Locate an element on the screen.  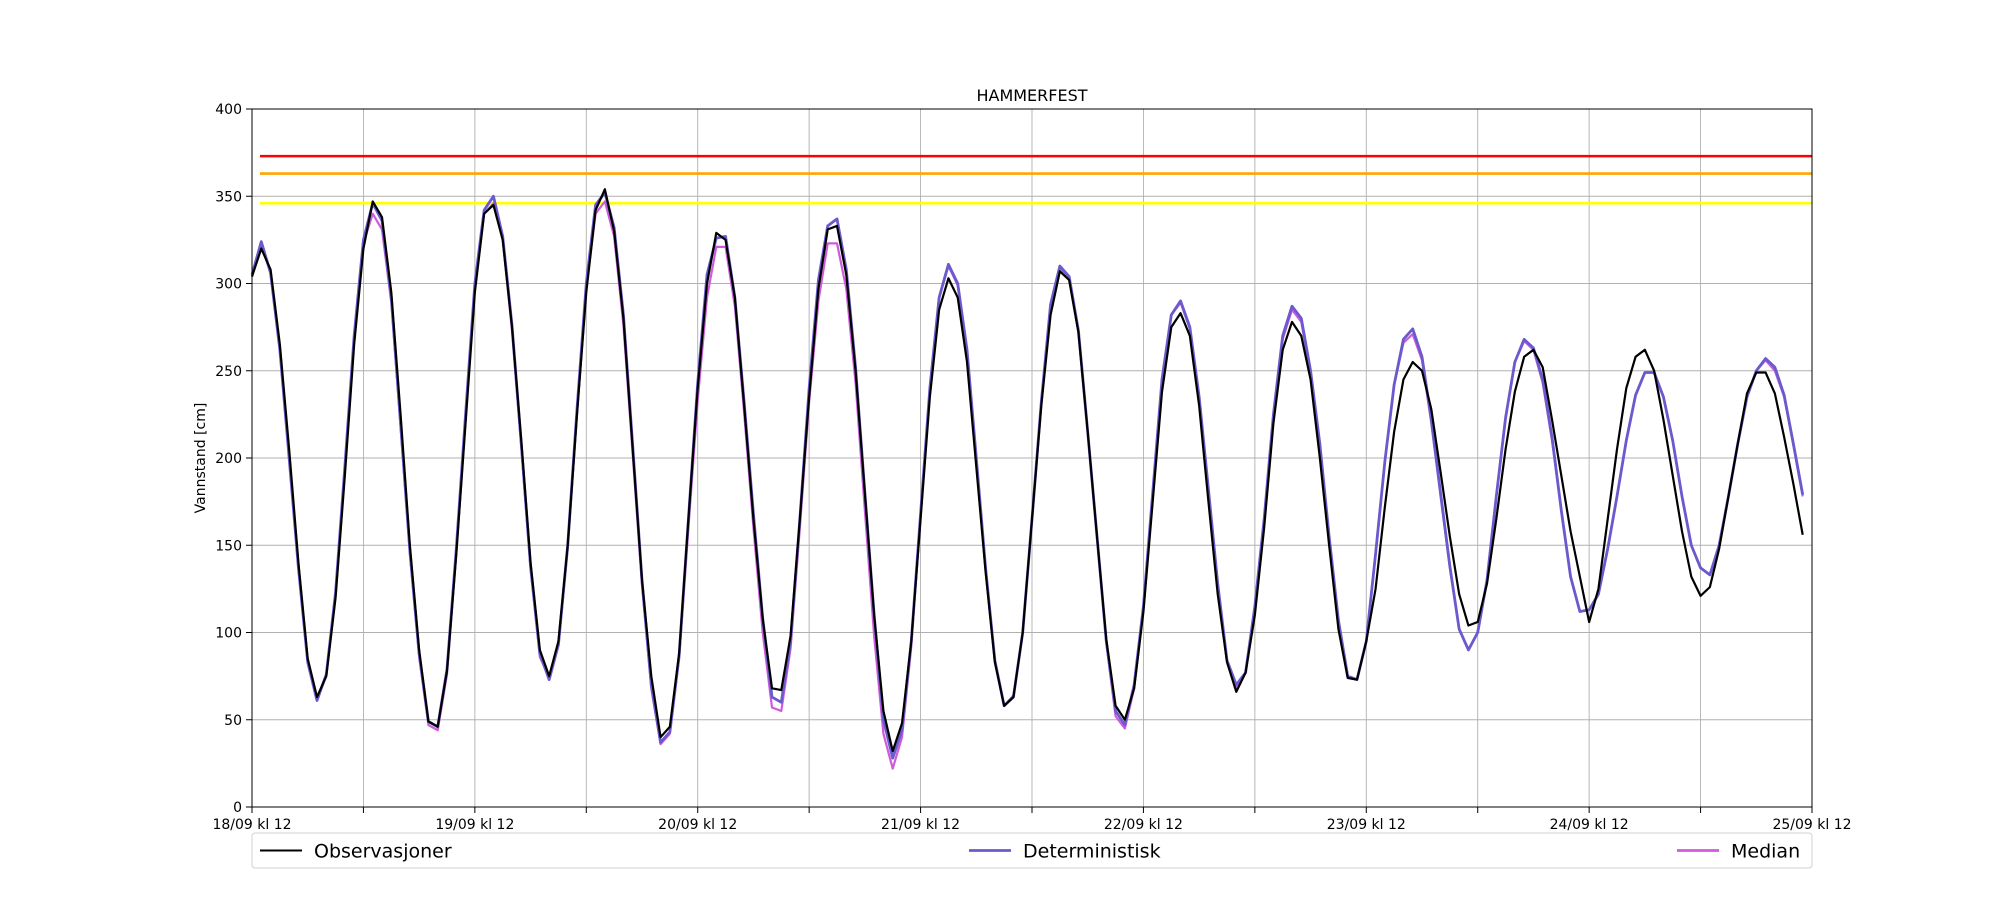
x-tick-label: 19/09 kl 12 is located at coordinates (474, 825).